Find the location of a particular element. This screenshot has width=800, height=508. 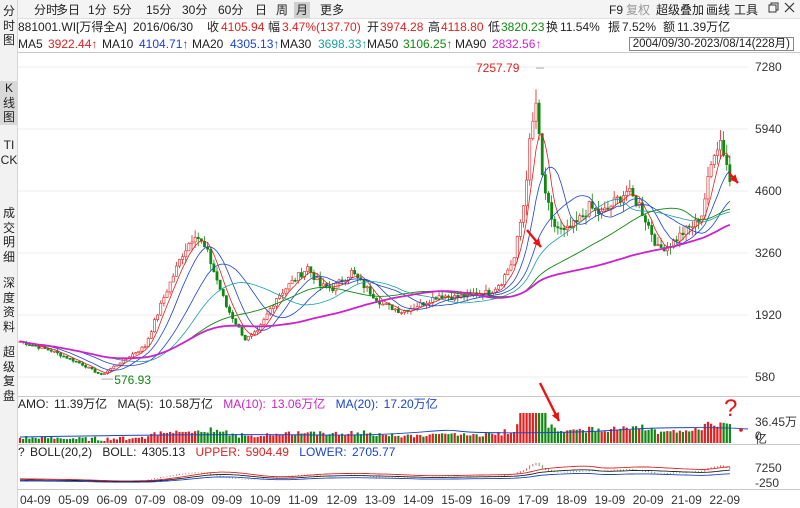

close-label: 收 is located at coordinates (213, 27).